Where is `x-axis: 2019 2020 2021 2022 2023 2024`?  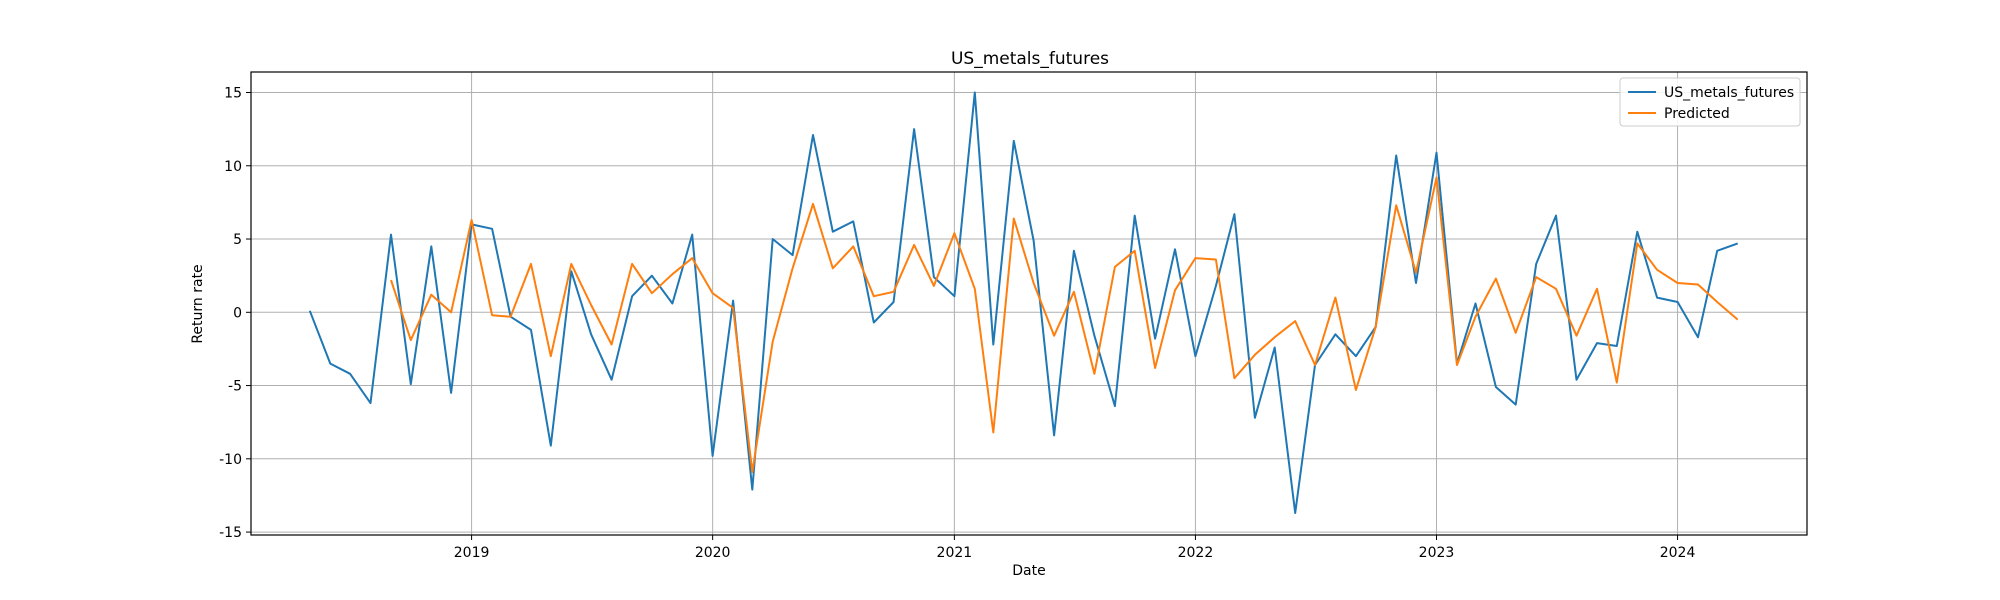 x-axis: 2019 2020 2021 2022 2023 2024 is located at coordinates (1075, 548).